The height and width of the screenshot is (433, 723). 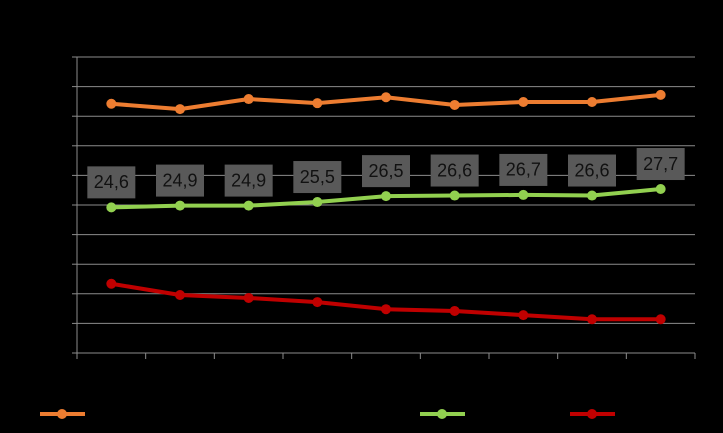 What do you see at coordinates (65, 323) in the screenshot?
I see `y-tick-label: 5` at bounding box center [65, 323].